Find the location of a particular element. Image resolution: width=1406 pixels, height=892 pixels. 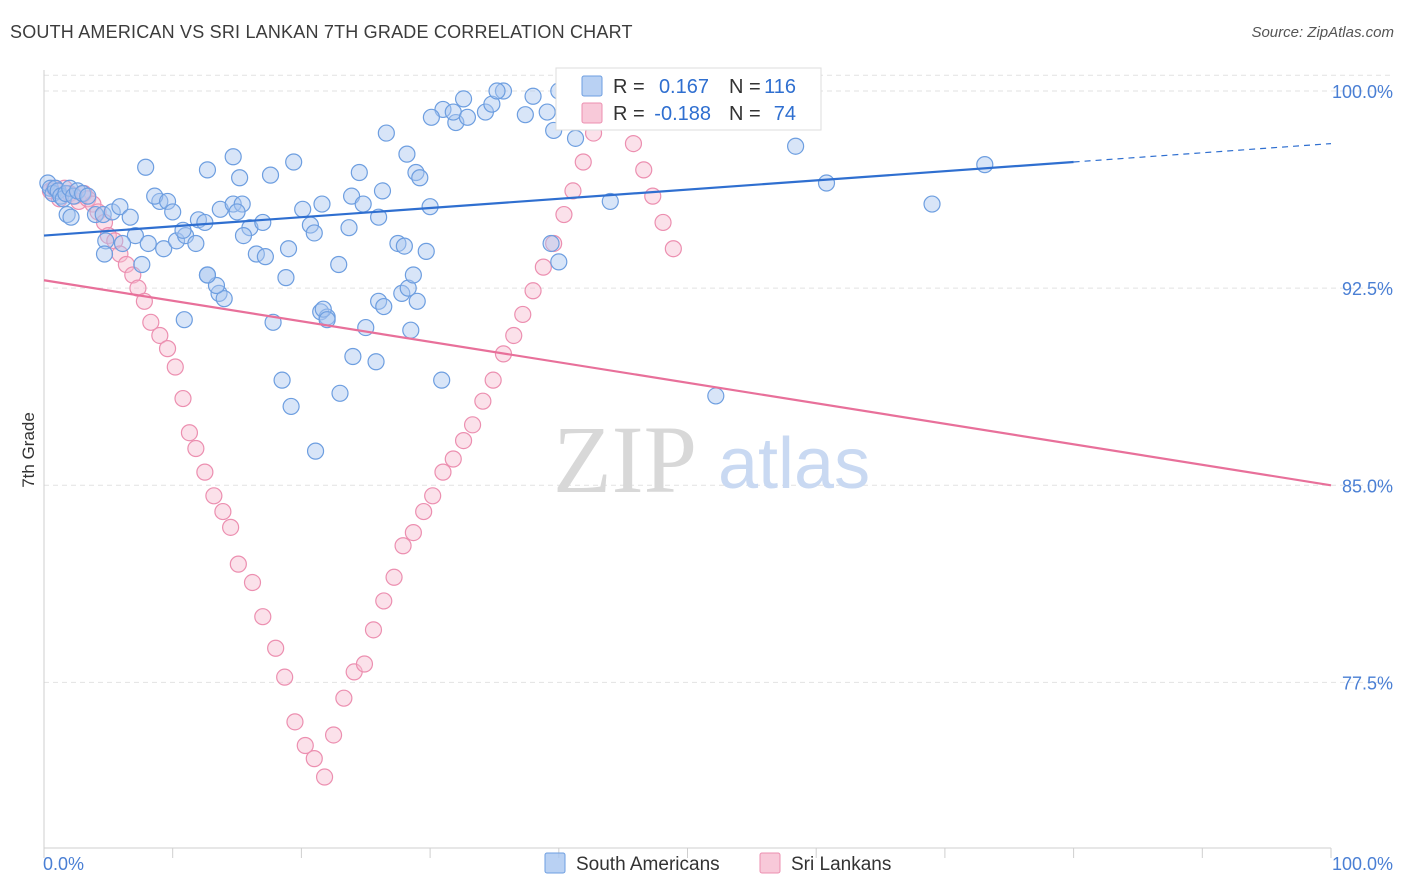

south-americans-trend-line is located at coordinates (558, 198).